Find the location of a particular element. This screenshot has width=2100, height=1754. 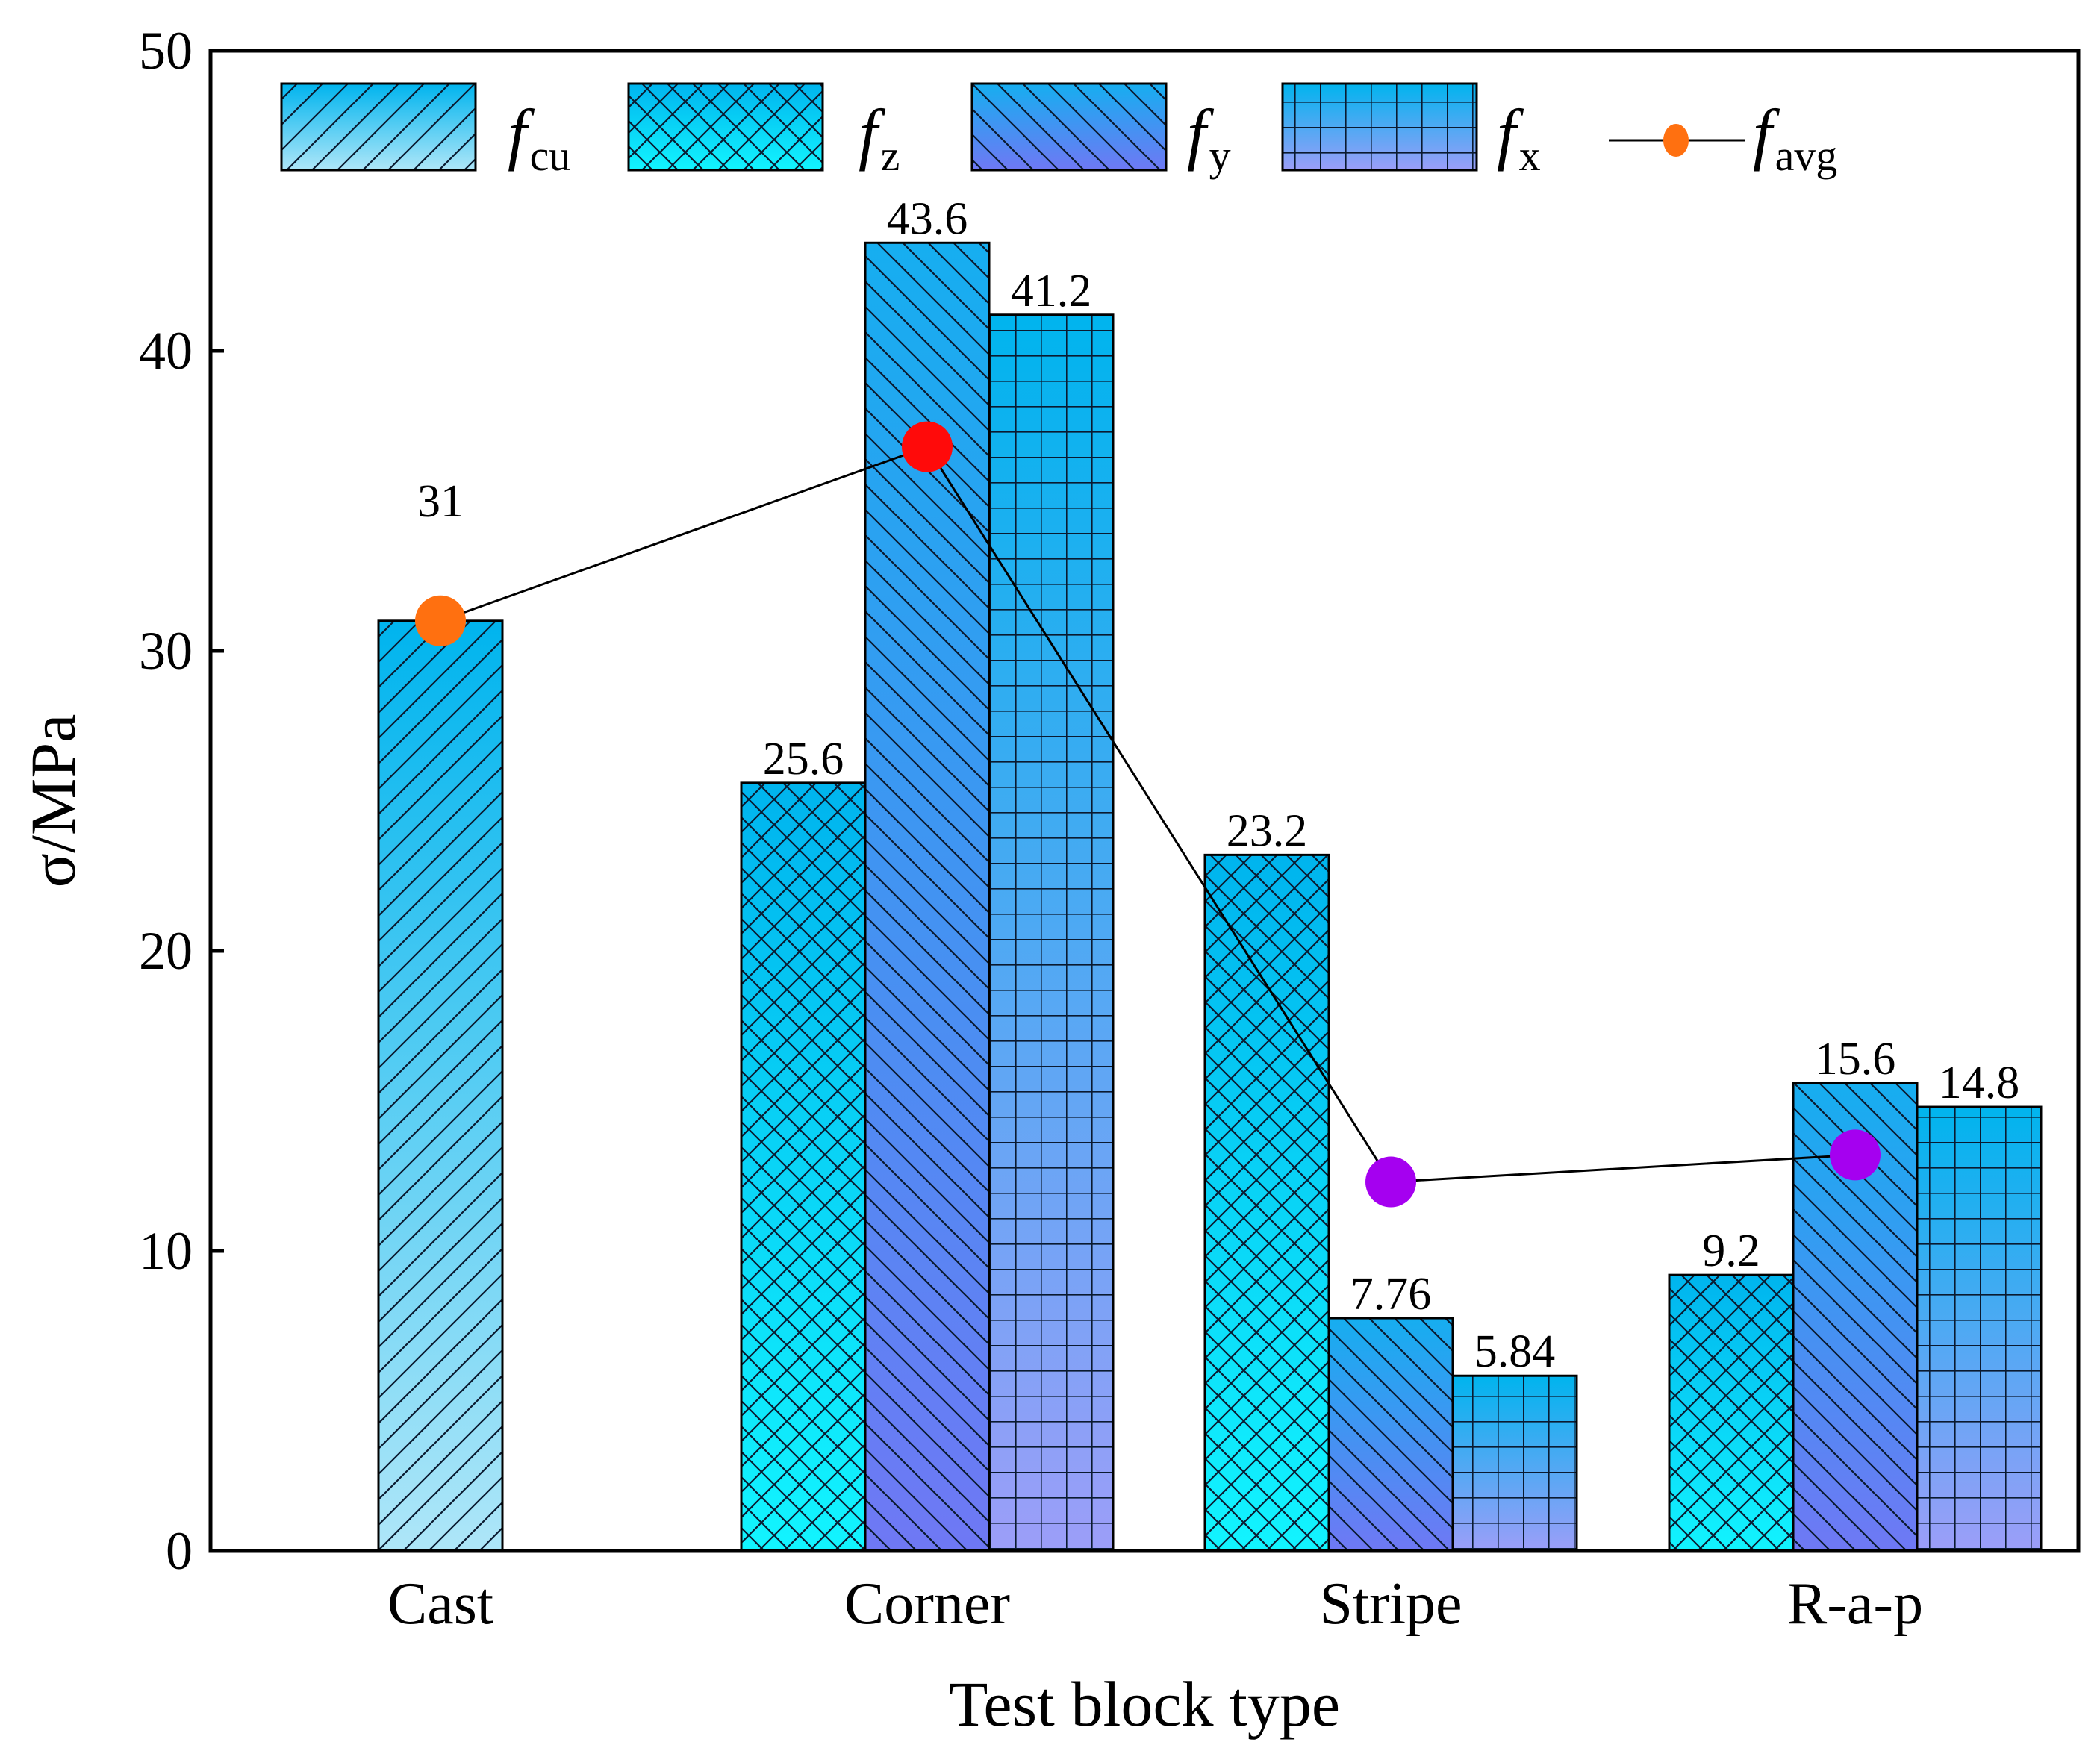

legend-item-fy: fy is located at coordinates (1100, 131).